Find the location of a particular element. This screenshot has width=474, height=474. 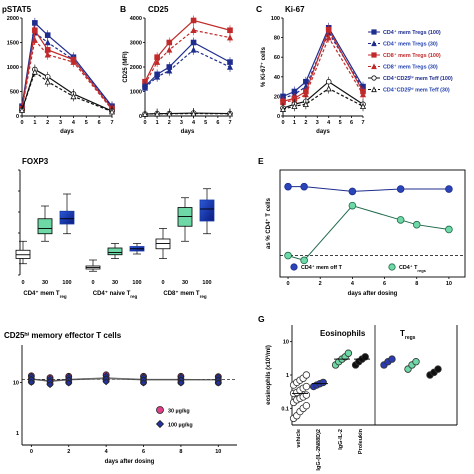

y-tick-label: 500 is located at coordinates (14, 93).